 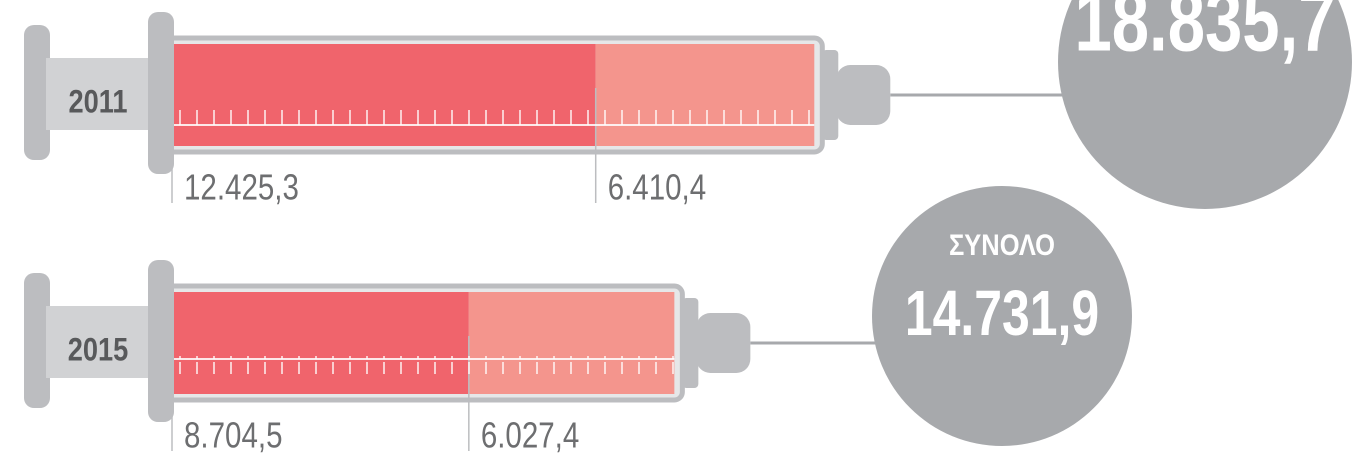 What do you see at coordinates (233, 435) in the screenshot?
I see `value-label: 8.704,5` at bounding box center [233, 435].